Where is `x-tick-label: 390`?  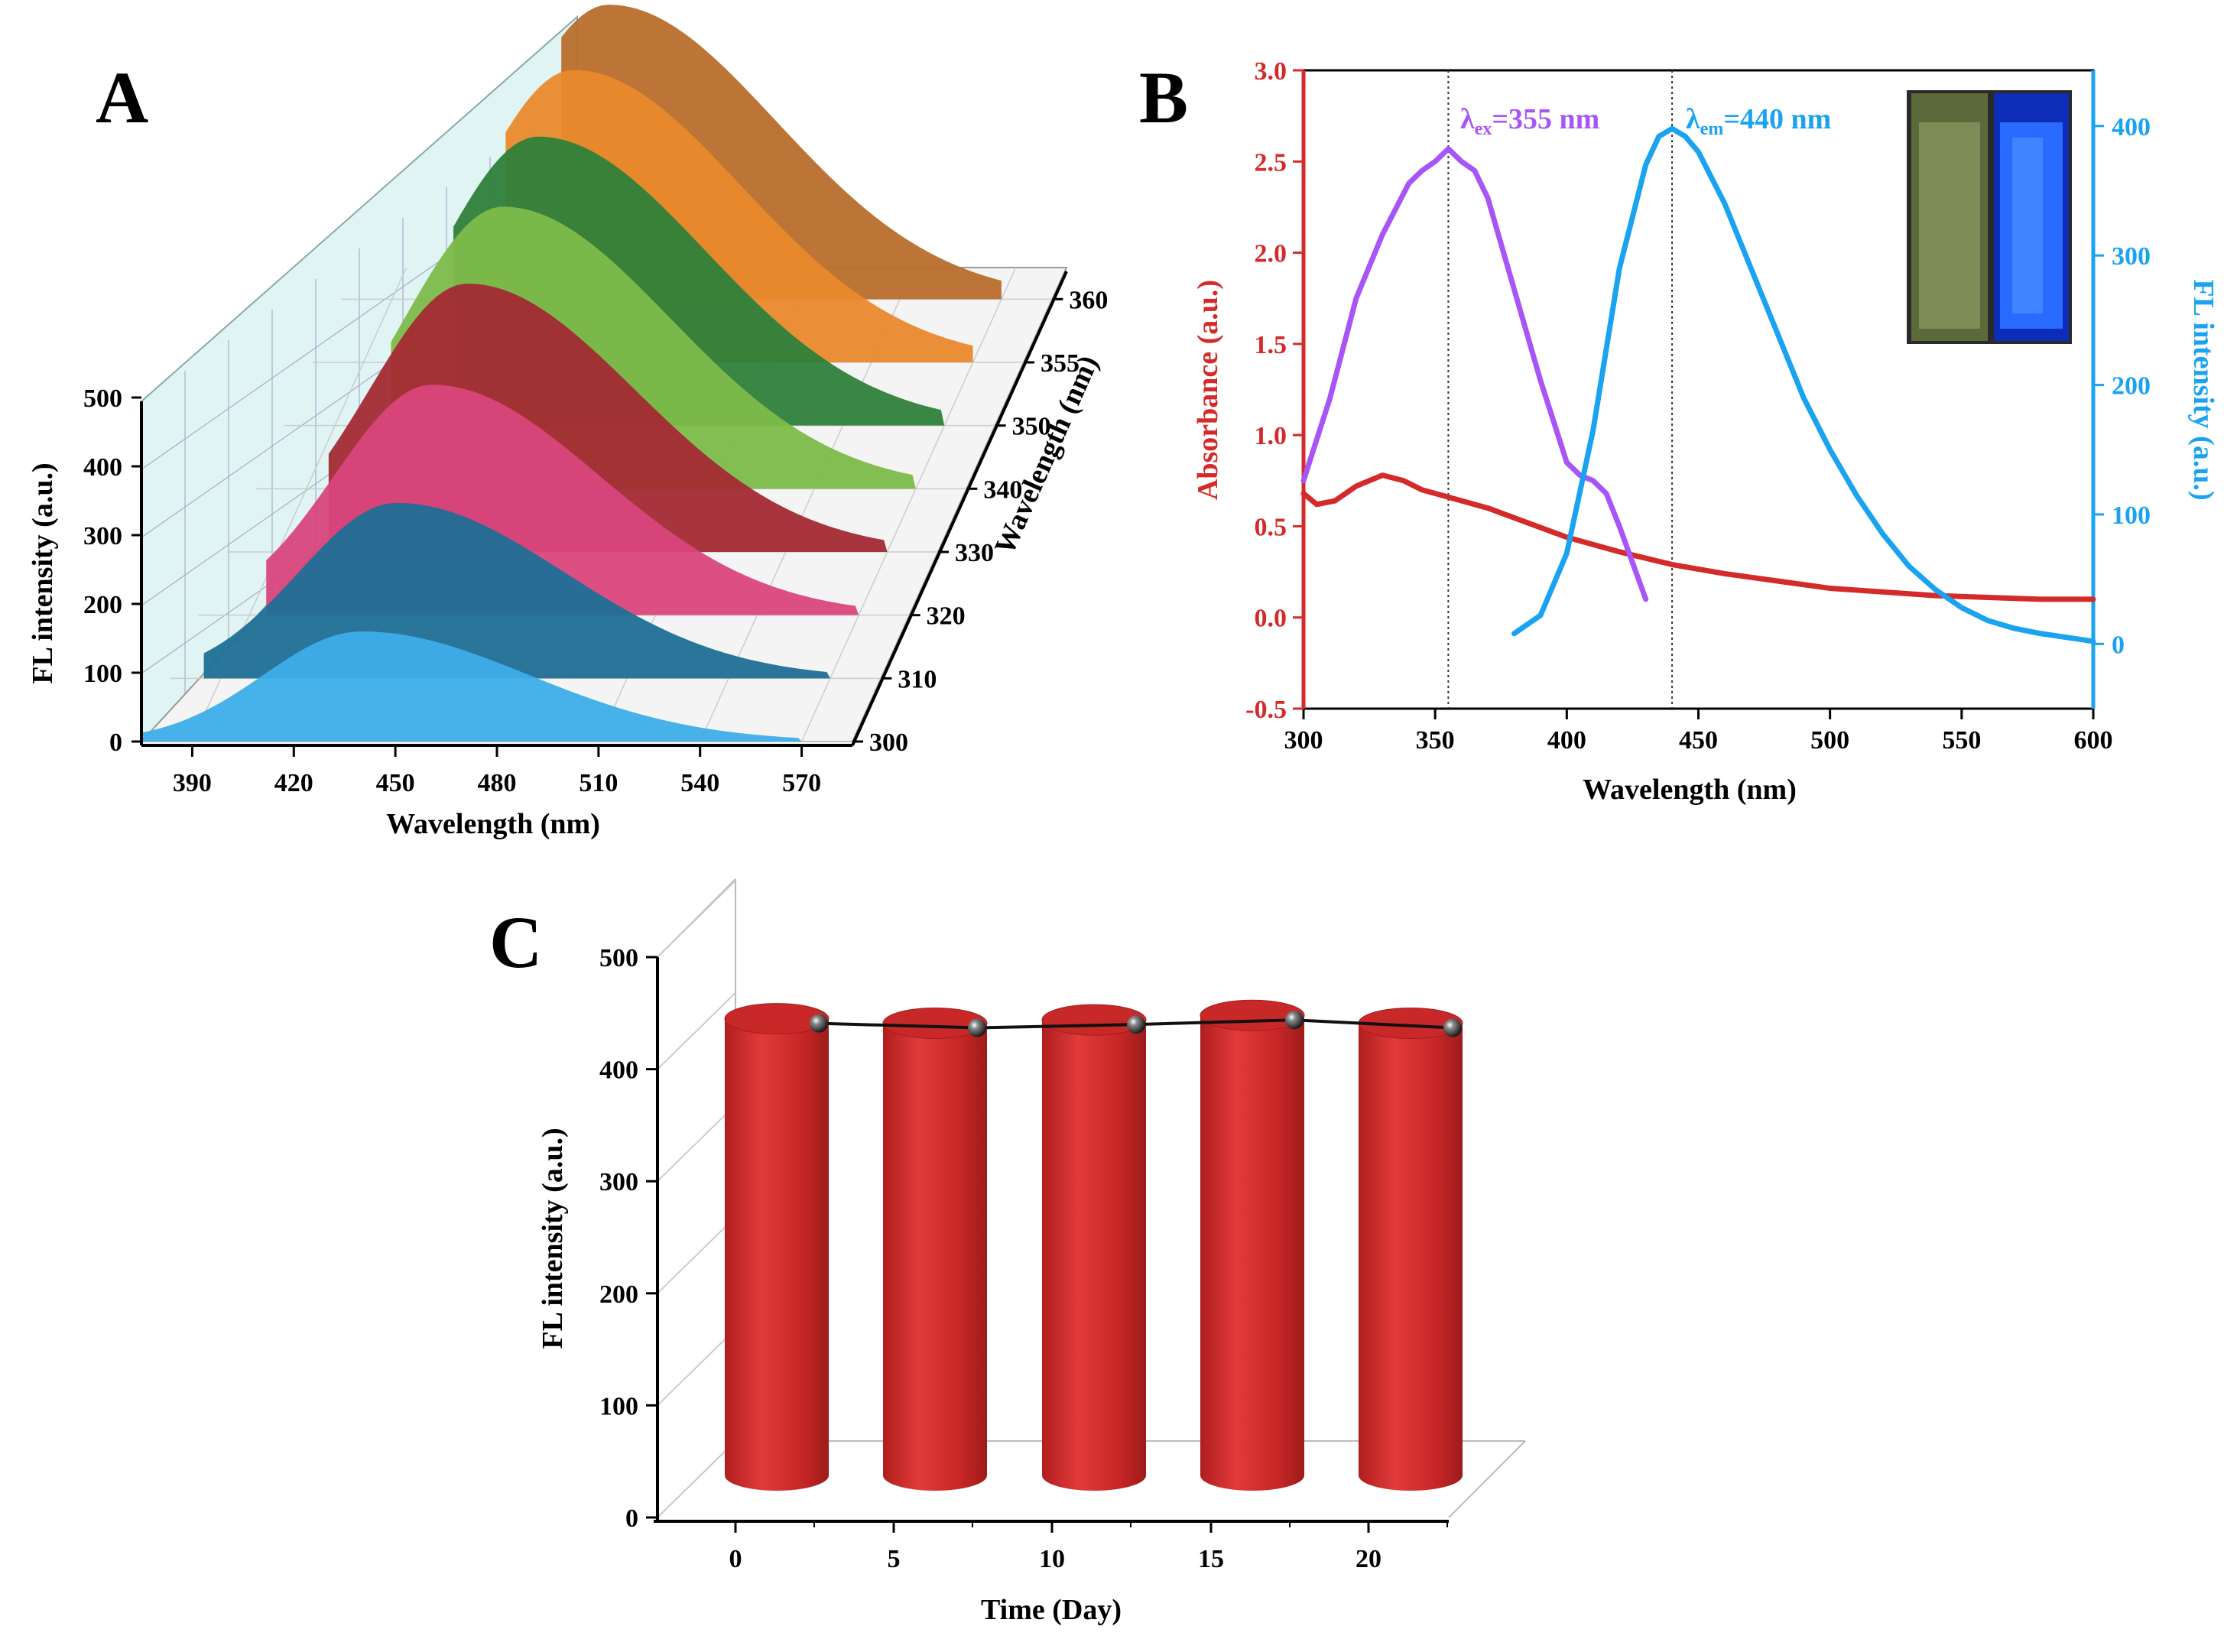
x-tick-label: 390 is located at coordinates (192, 783).